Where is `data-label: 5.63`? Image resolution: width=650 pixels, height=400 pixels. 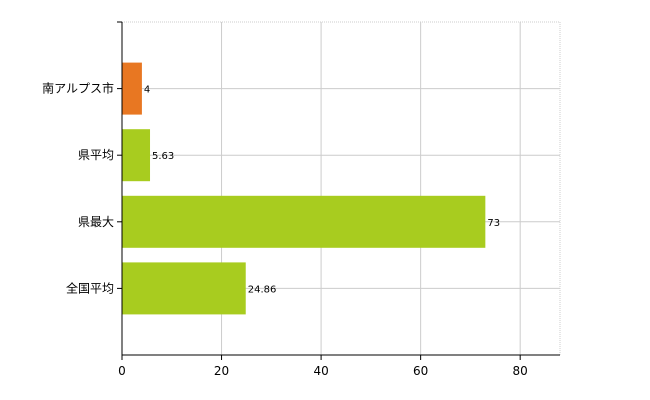 data-label: 5.63 is located at coordinates (163, 156).